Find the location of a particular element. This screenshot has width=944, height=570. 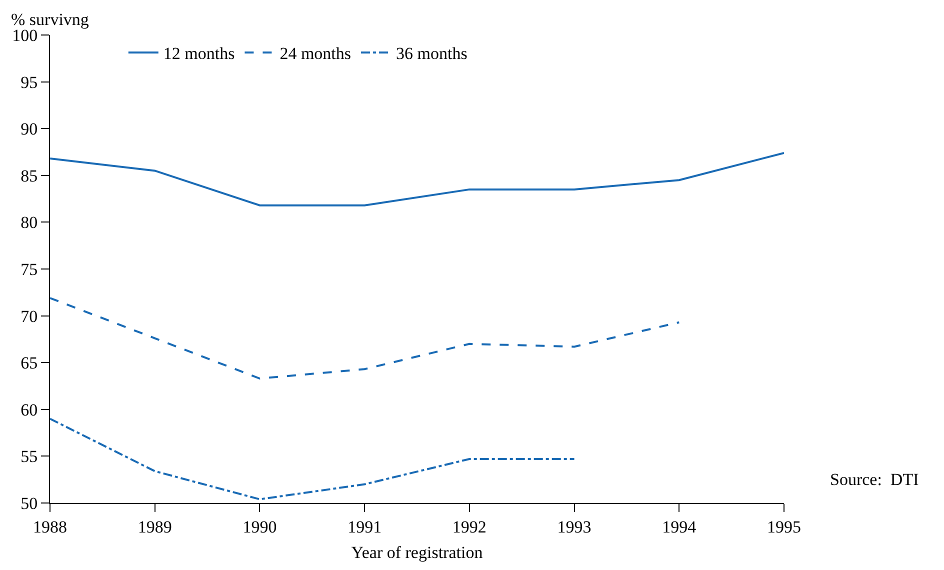

y-tick-label: 80 is located at coordinates (29, 222).